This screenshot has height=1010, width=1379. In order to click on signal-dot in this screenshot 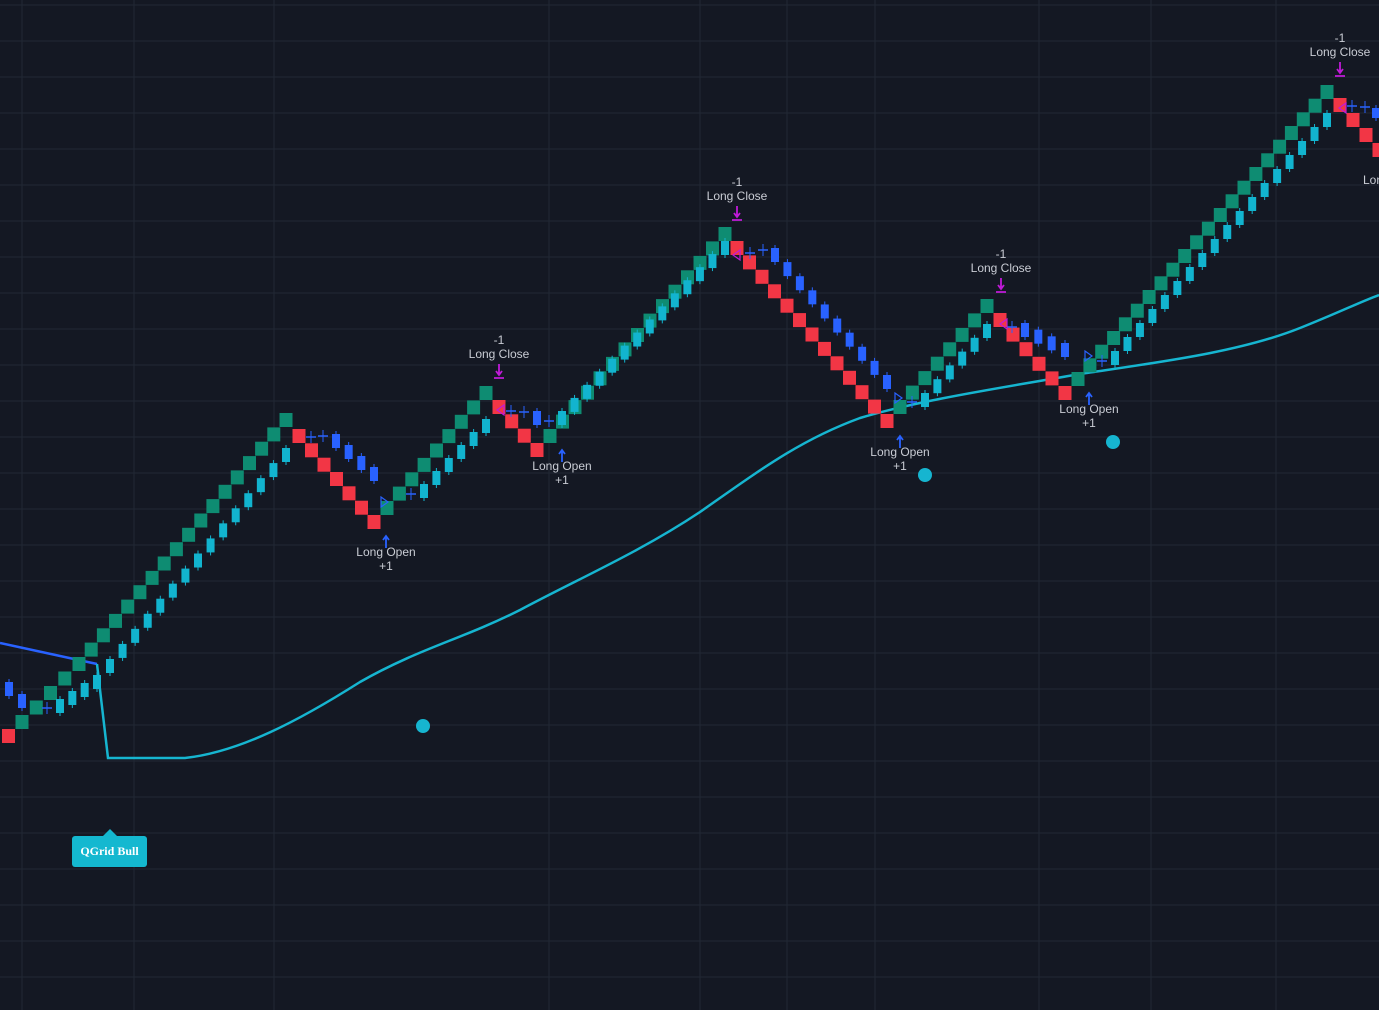, I will do `click(423, 726)`.